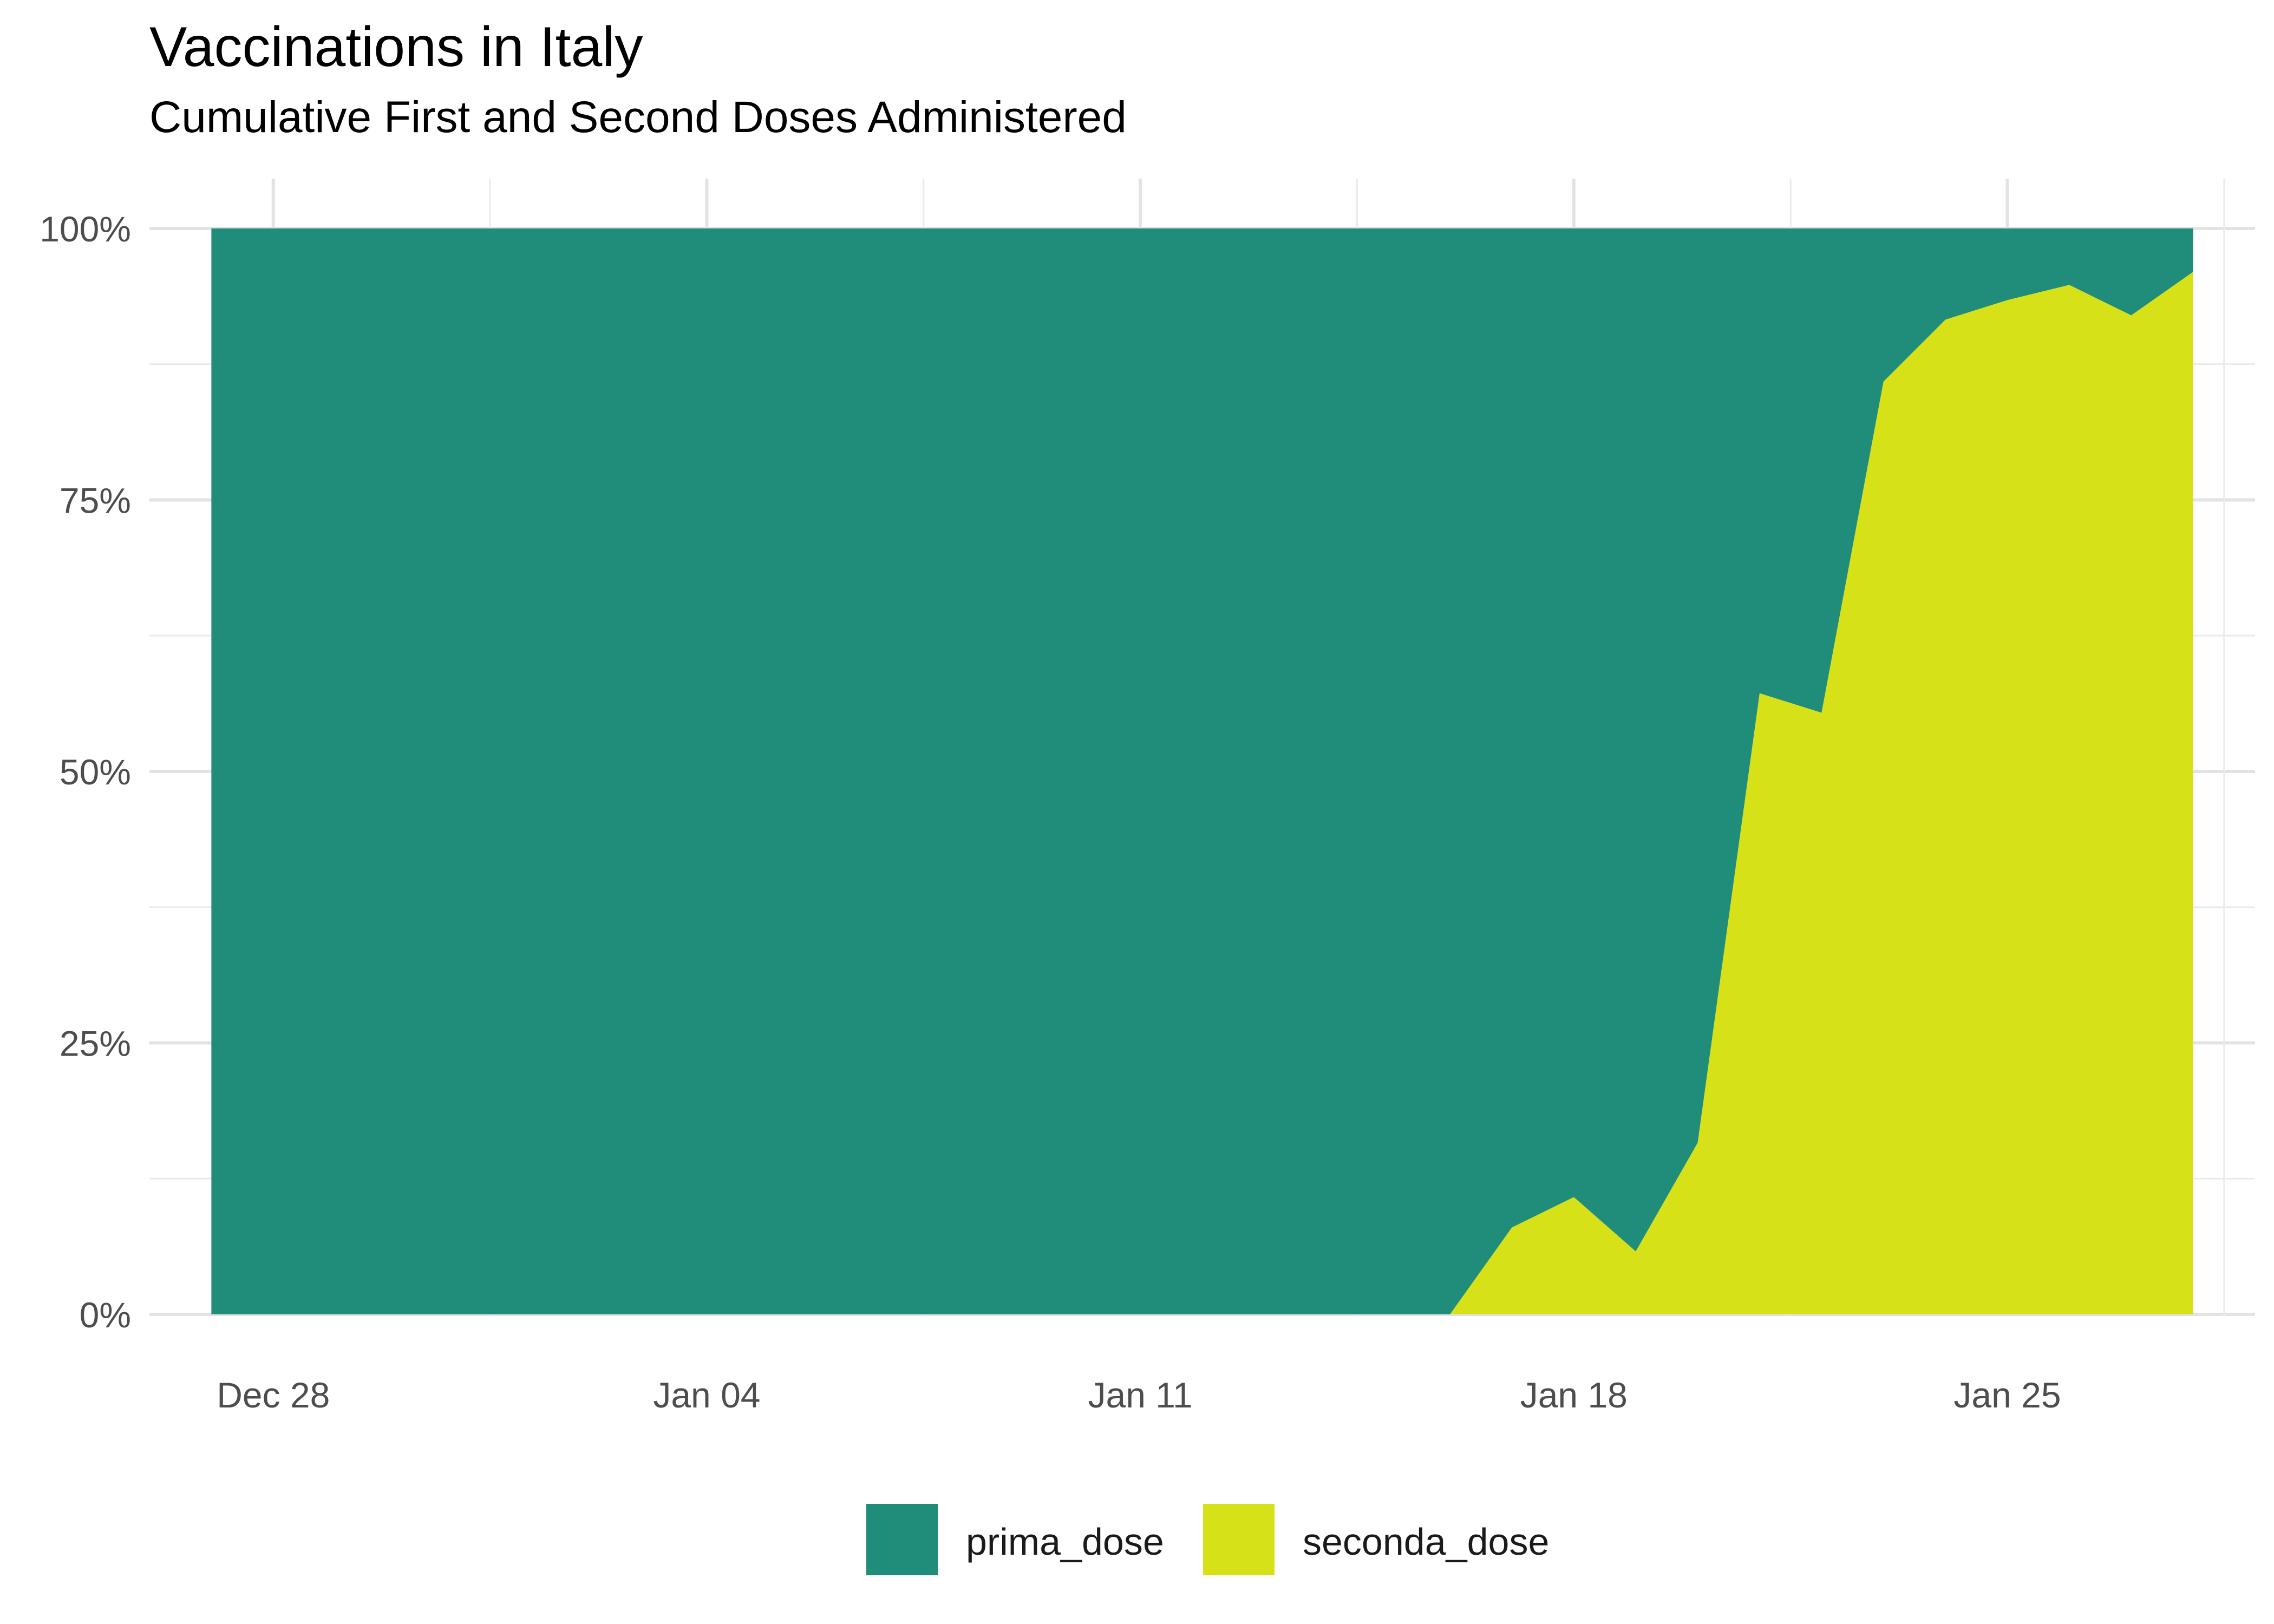 The width and height of the screenshot is (2274, 1624). What do you see at coordinates (86, 229) in the screenshot?
I see `y-tick-label: 100%` at bounding box center [86, 229].